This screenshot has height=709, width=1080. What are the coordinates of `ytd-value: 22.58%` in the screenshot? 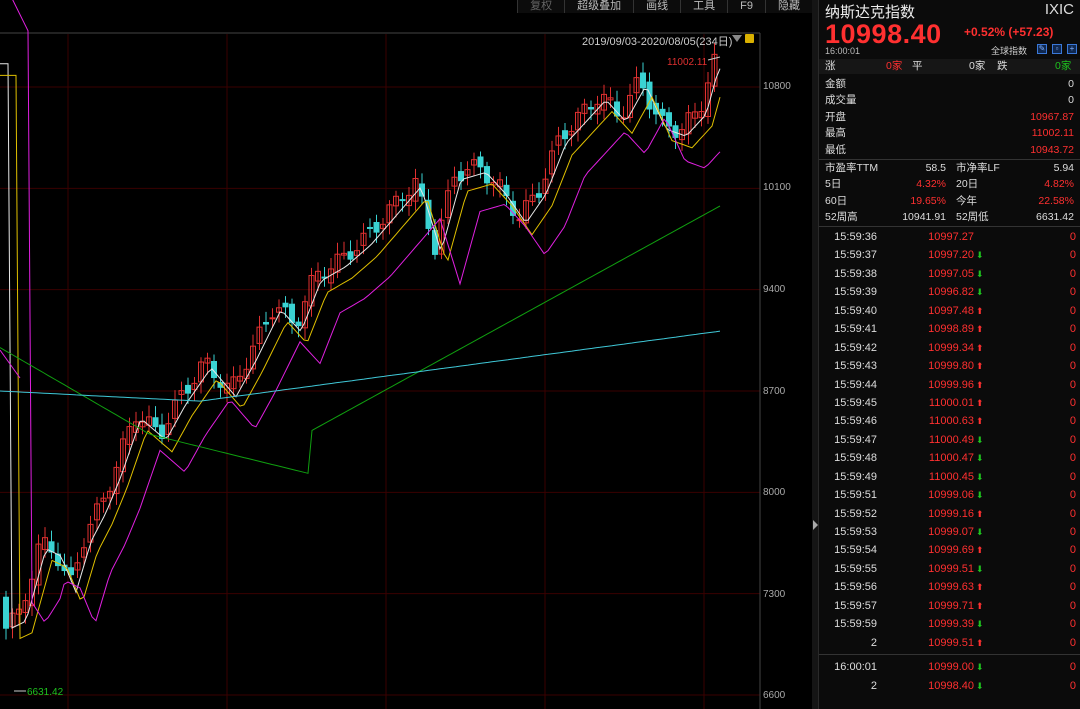 It's located at (1056, 201).